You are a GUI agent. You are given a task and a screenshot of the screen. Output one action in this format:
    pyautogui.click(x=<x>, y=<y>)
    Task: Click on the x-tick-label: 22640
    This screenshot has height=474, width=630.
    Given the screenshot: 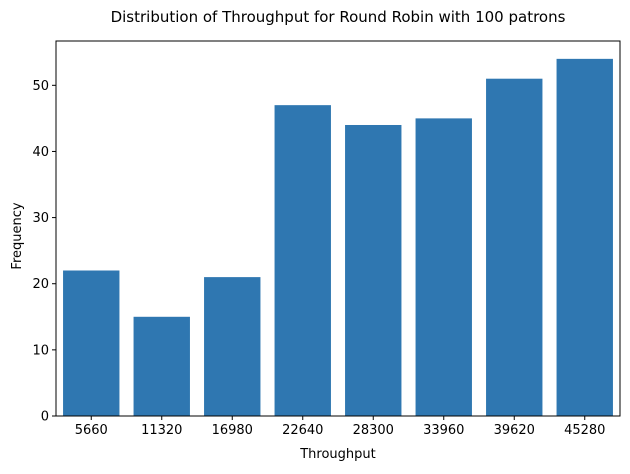 What is the action you would take?
    pyautogui.click(x=302, y=430)
    